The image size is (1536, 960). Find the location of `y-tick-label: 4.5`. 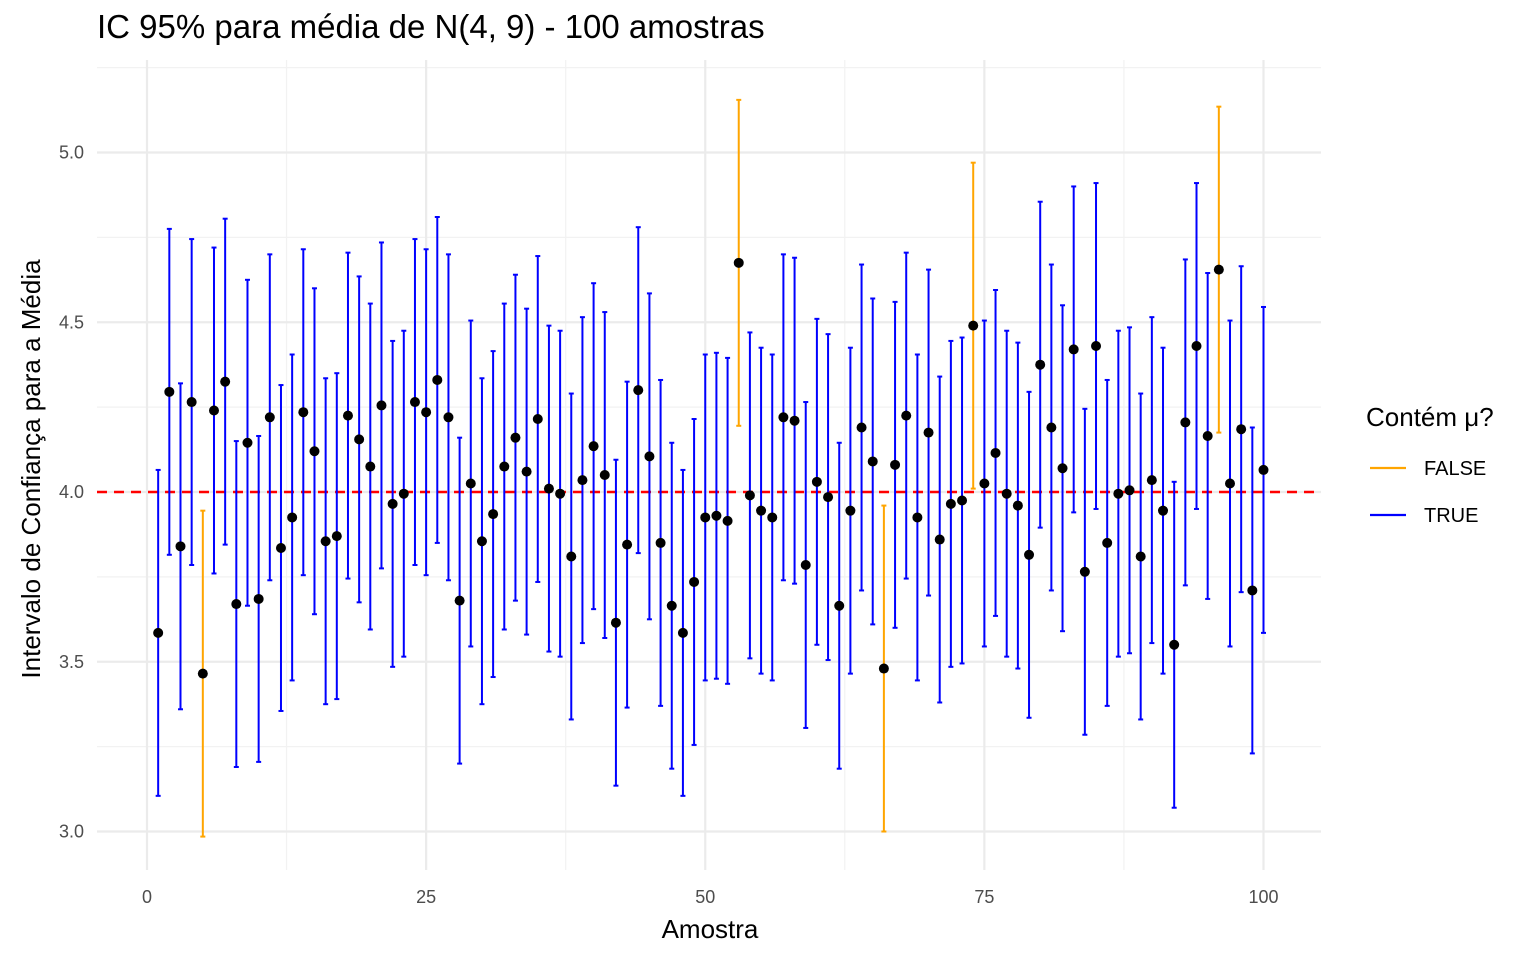

y-tick-label: 4.5 is located at coordinates (71, 322).